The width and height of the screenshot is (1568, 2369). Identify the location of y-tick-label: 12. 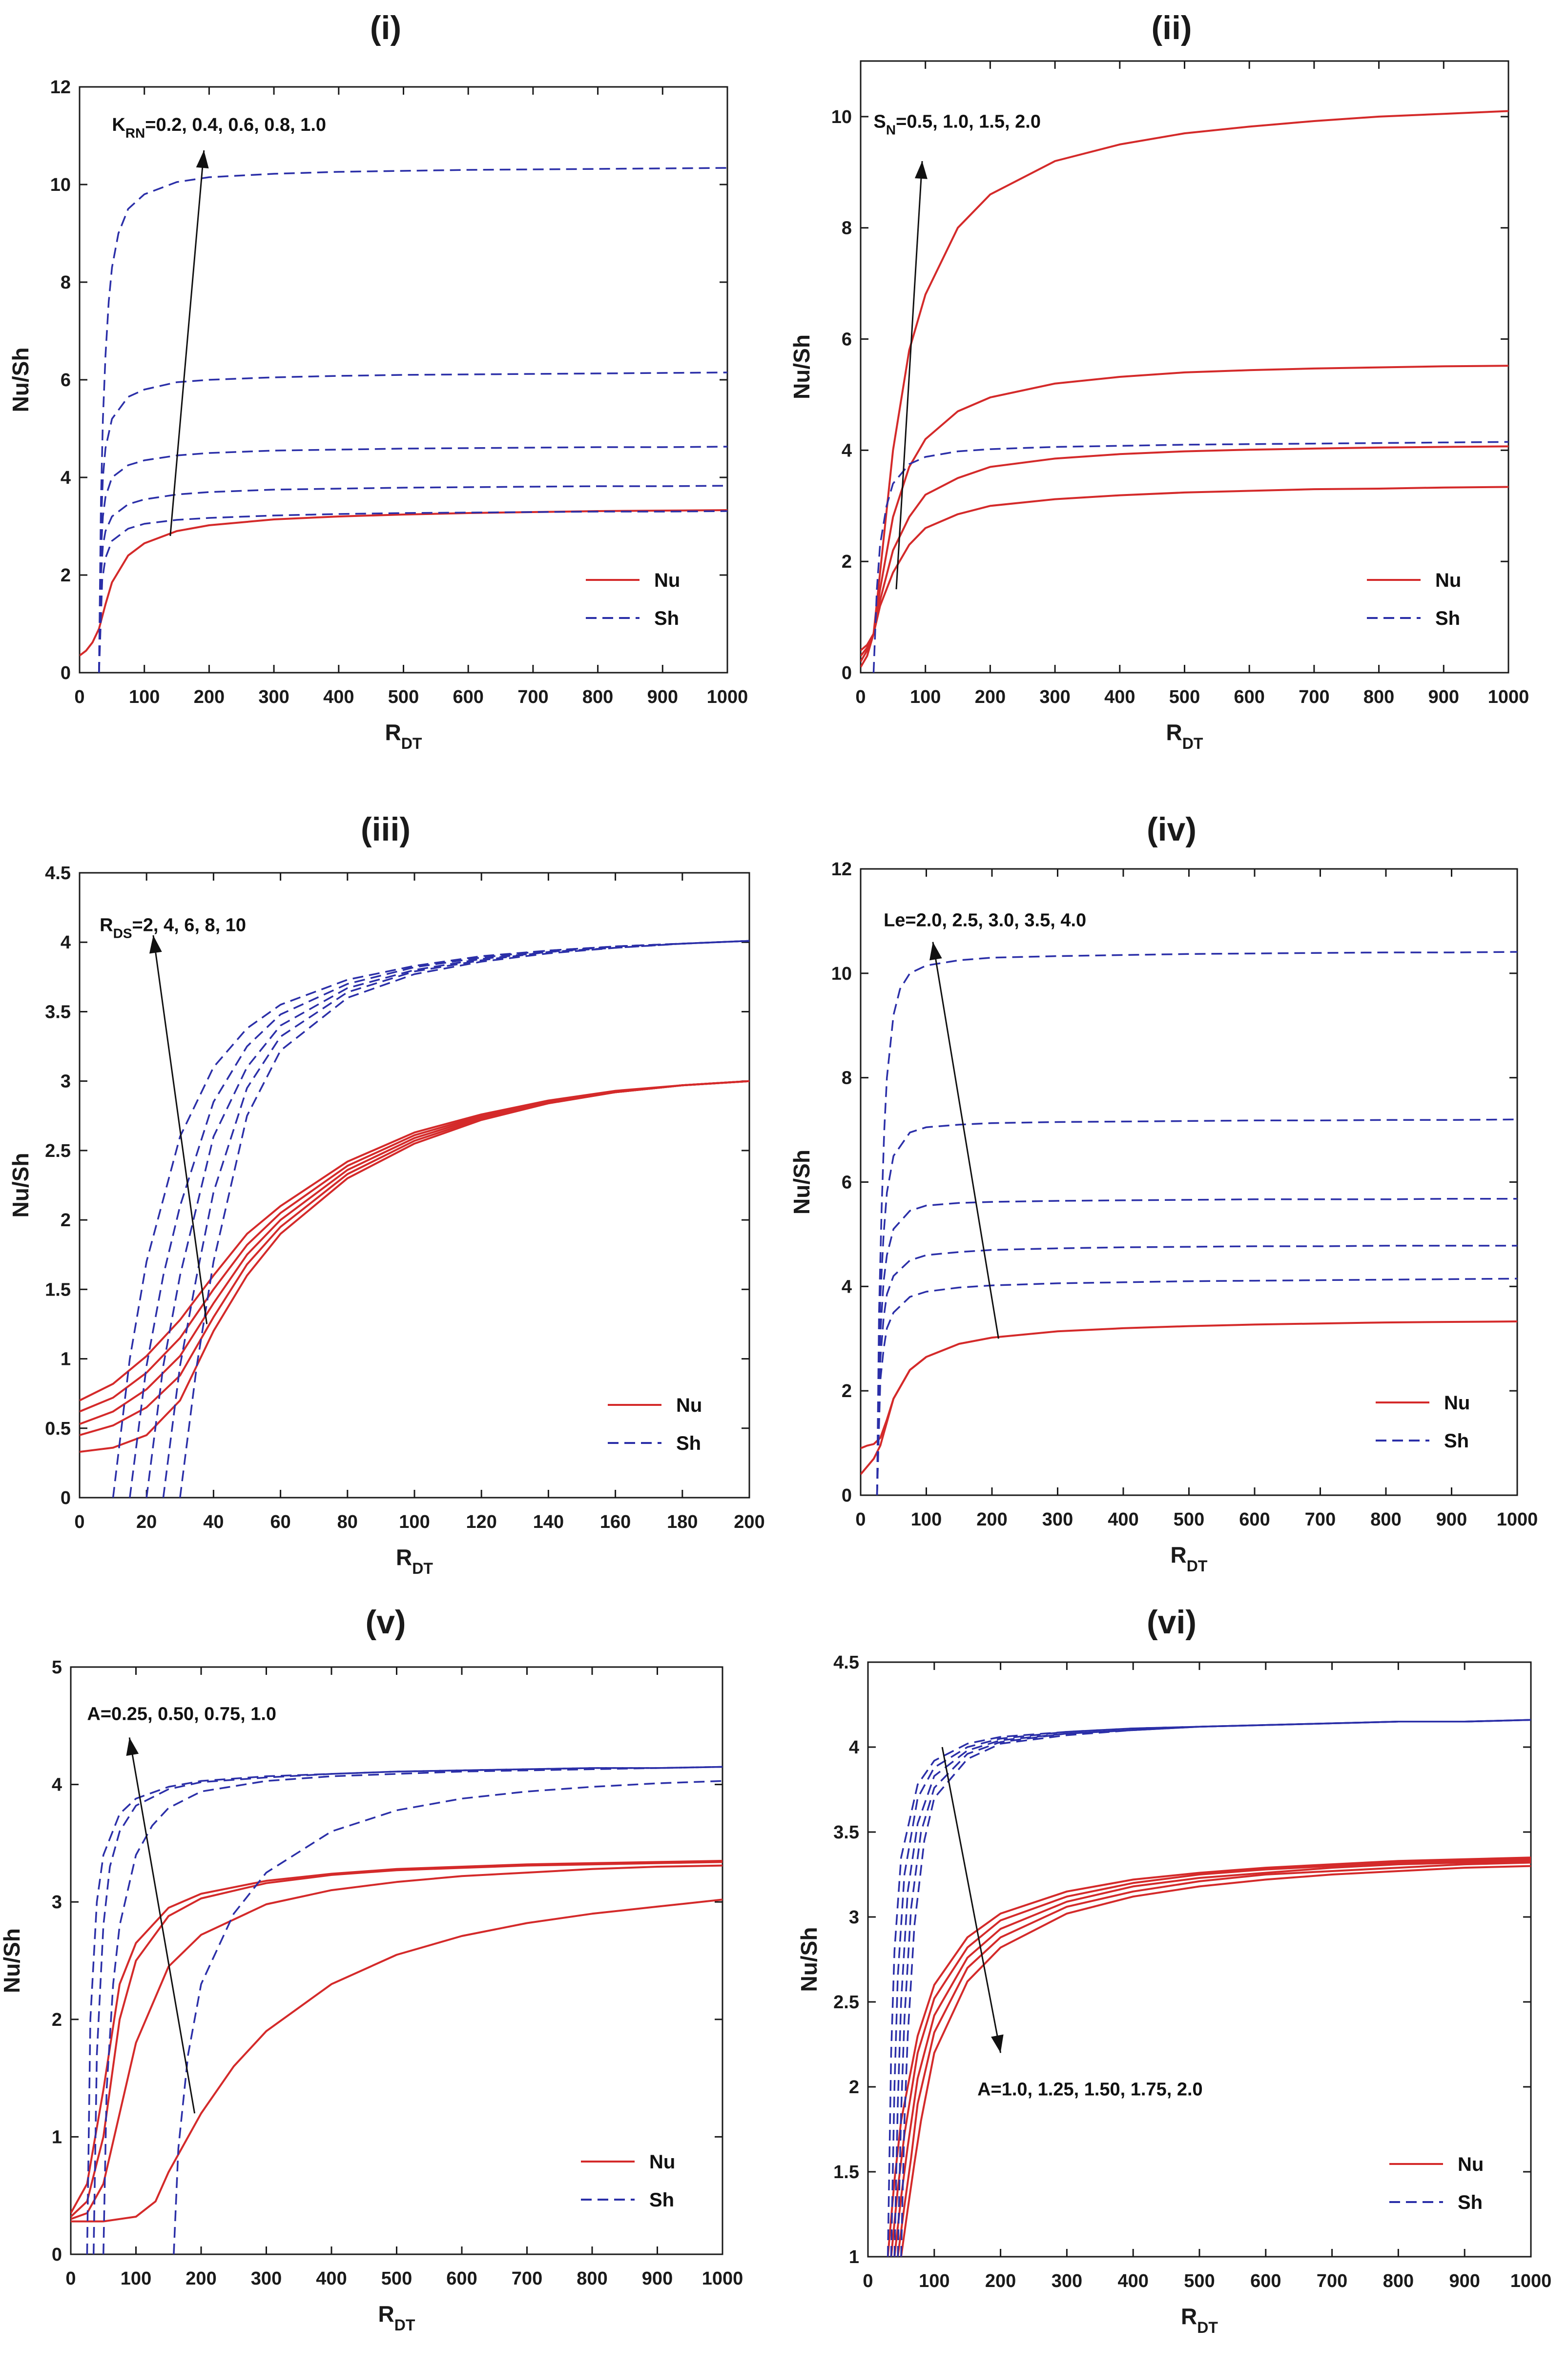
(60, 87).